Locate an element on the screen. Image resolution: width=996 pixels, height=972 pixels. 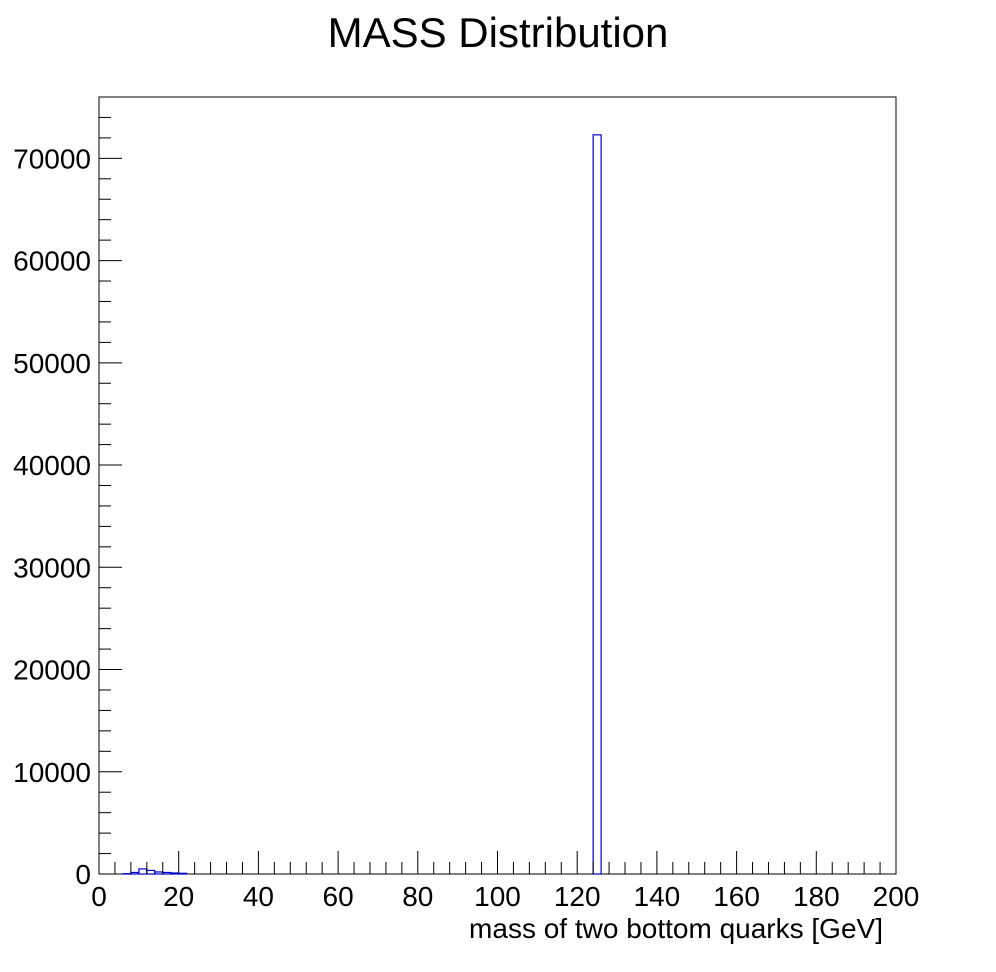
x-axis: 0 20 40 60 80 100 120 140 160 180 200 is located at coordinates (505, 881).